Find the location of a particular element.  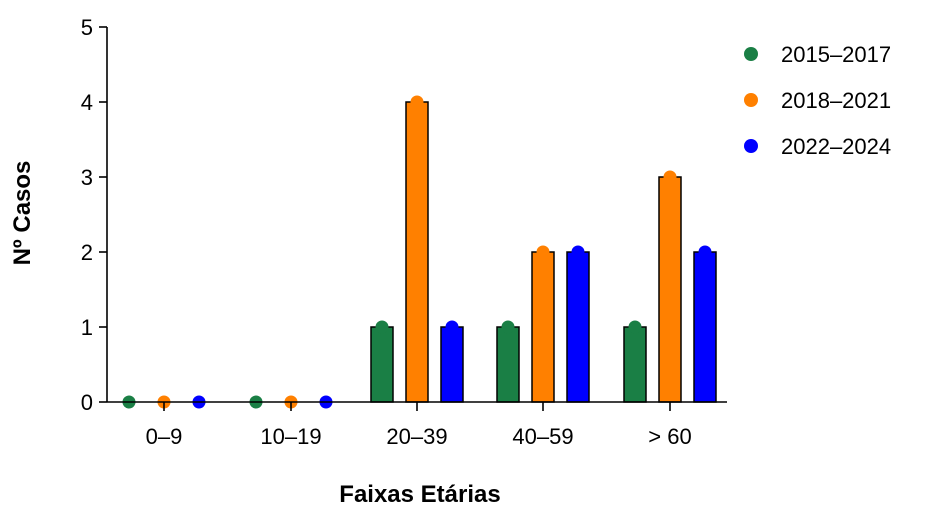

y-tick-label: 3 is located at coordinates (87, 177).